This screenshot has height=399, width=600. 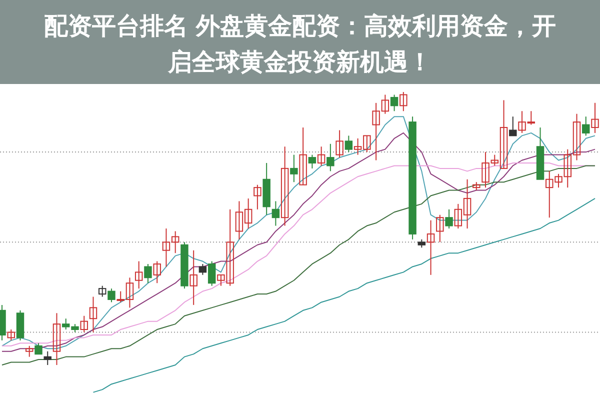 What do you see at coordinates (300, 44) in the screenshot?
I see `chart-title: 配资平台排名 外盘黄金配资：高效利用资金，开启全球黄金投资新机遇！` at bounding box center [300, 44].